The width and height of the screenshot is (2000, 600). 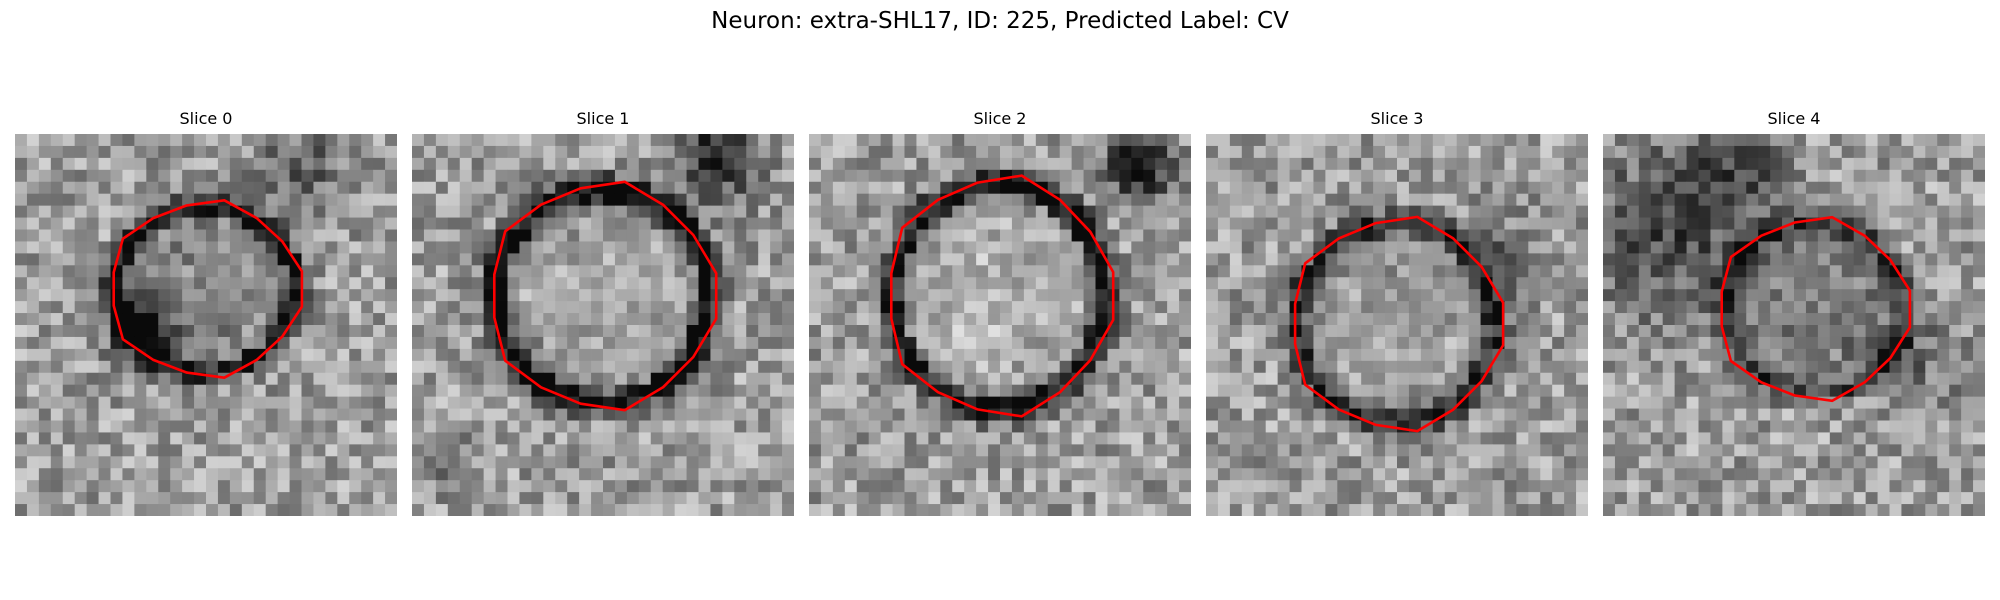 I want to click on slice-title-2: Slice 2, so click(x=1000, y=118).